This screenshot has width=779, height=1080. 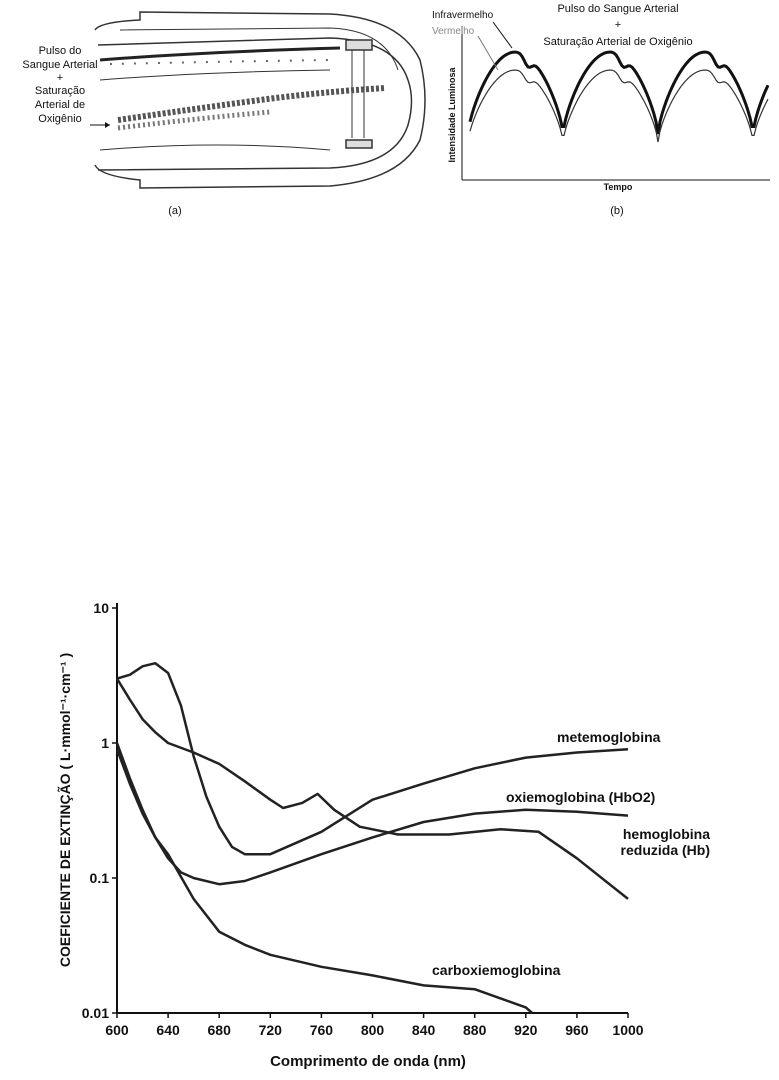 What do you see at coordinates (424, 1030) in the screenshot?
I see `x-tick-label: 840` at bounding box center [424, 1030].